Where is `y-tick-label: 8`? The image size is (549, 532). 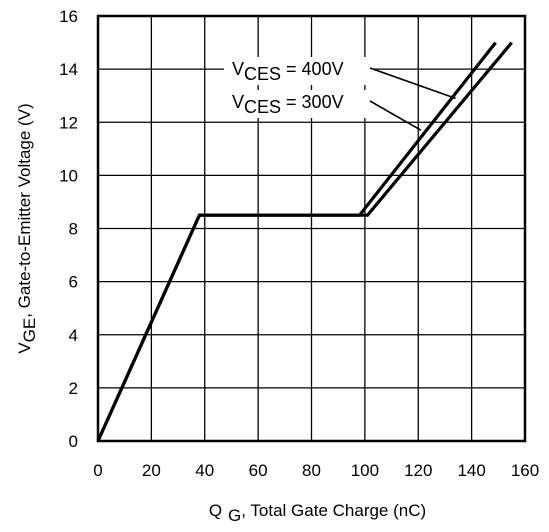
y-tick-label: 8 is located at coordinates (73, 229).